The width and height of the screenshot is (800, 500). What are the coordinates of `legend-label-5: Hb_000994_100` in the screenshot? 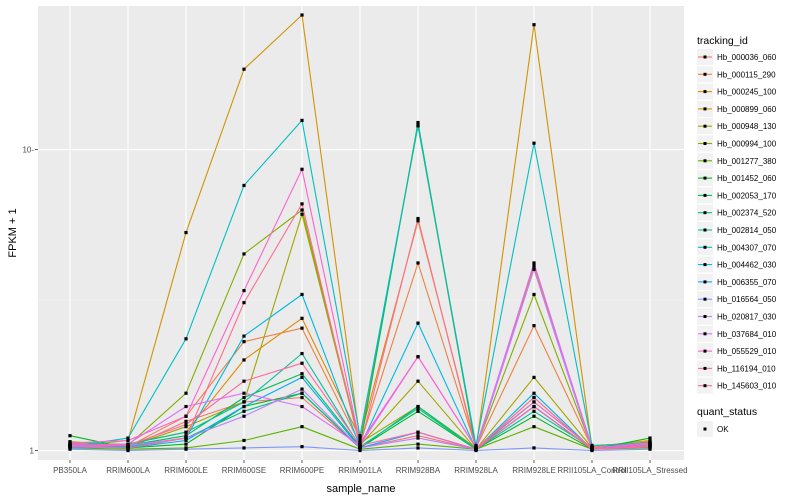 It's located at (747, 144).